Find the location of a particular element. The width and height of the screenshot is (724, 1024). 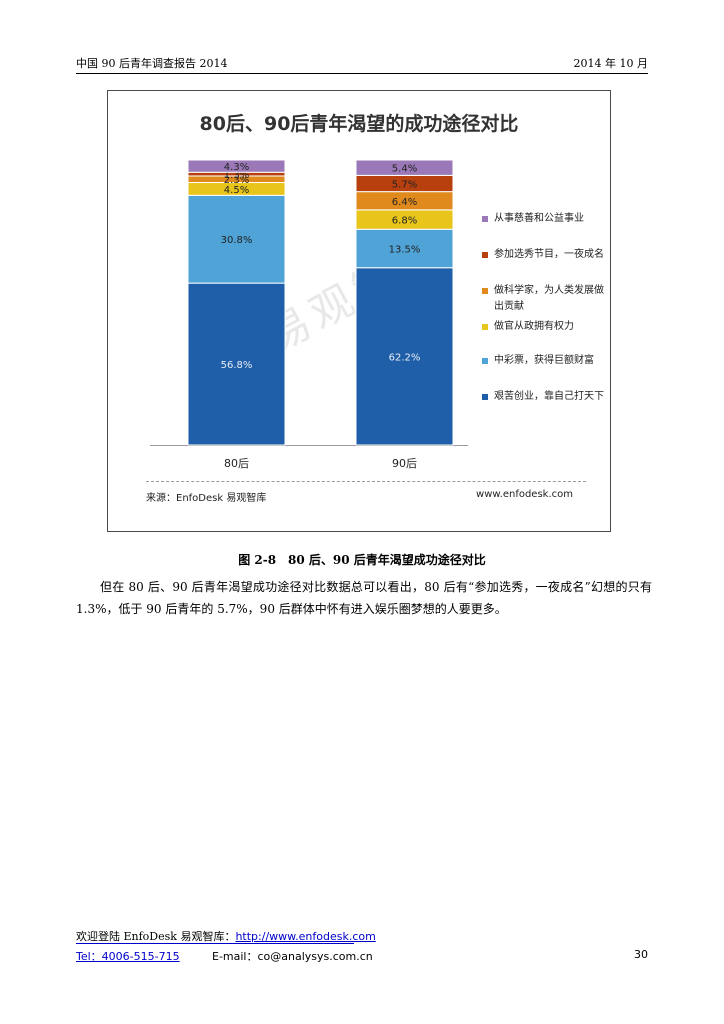

data-label: 6.4% is located at coordinates (404, 202).